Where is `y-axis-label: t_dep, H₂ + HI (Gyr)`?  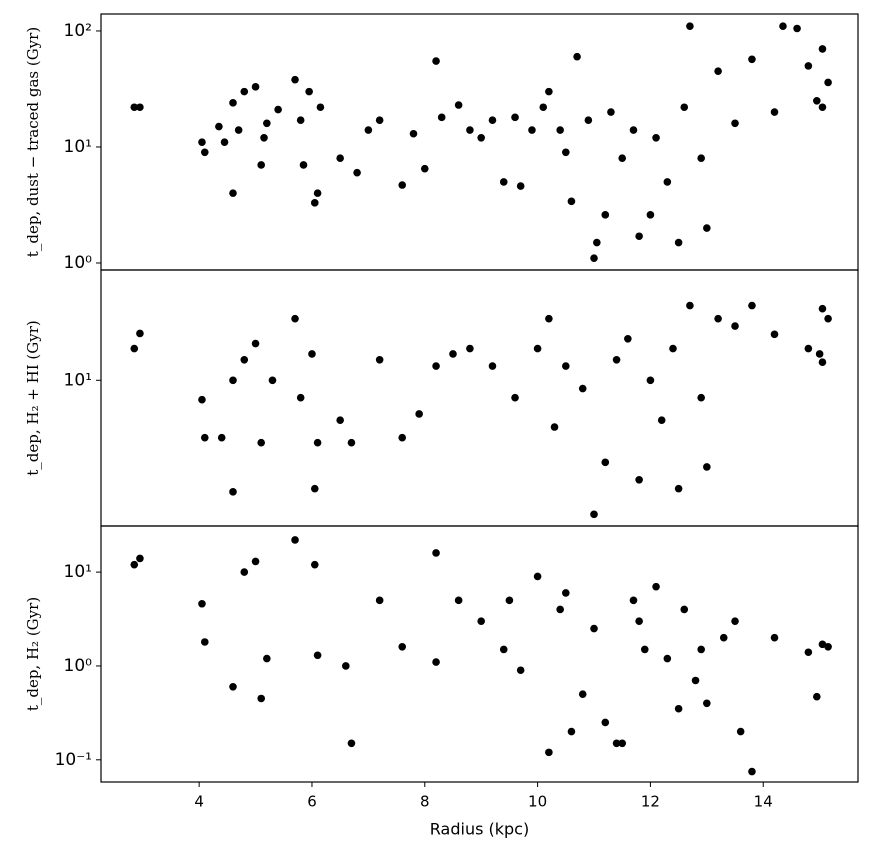 y-axis-label: t_dep, H₂ + HI (Gyr) is located at coordinates (33, 397).